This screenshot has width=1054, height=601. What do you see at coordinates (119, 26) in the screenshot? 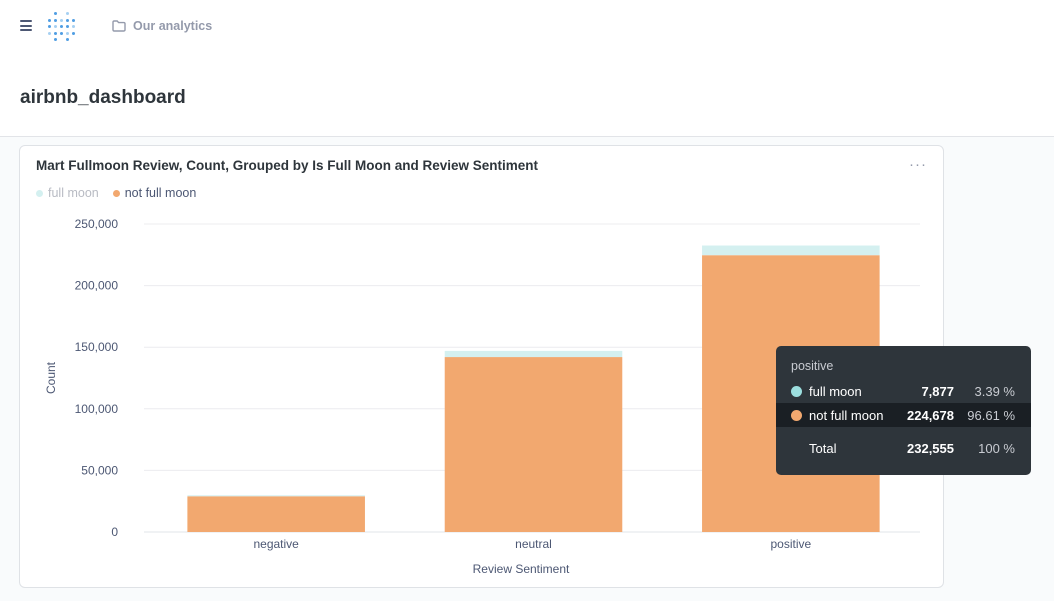
I see `folder-icon` at bounding box center [119, 26].